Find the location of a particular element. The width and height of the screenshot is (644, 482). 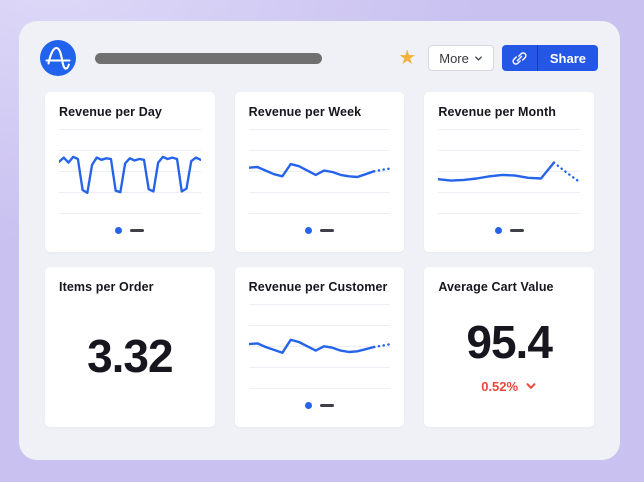

panel-header: ★ More Share is located at coordinates (319, 49).